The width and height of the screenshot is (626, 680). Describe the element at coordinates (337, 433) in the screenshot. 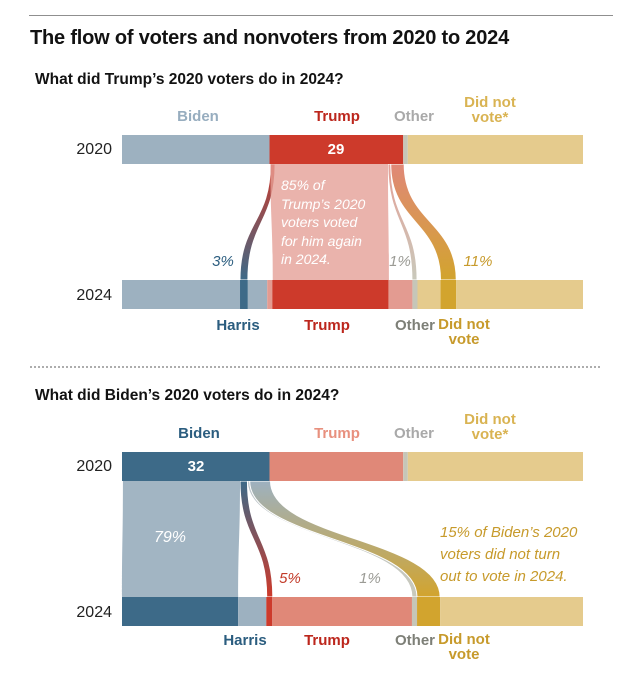

I see `chart2-header-trump: Trump` at that location.